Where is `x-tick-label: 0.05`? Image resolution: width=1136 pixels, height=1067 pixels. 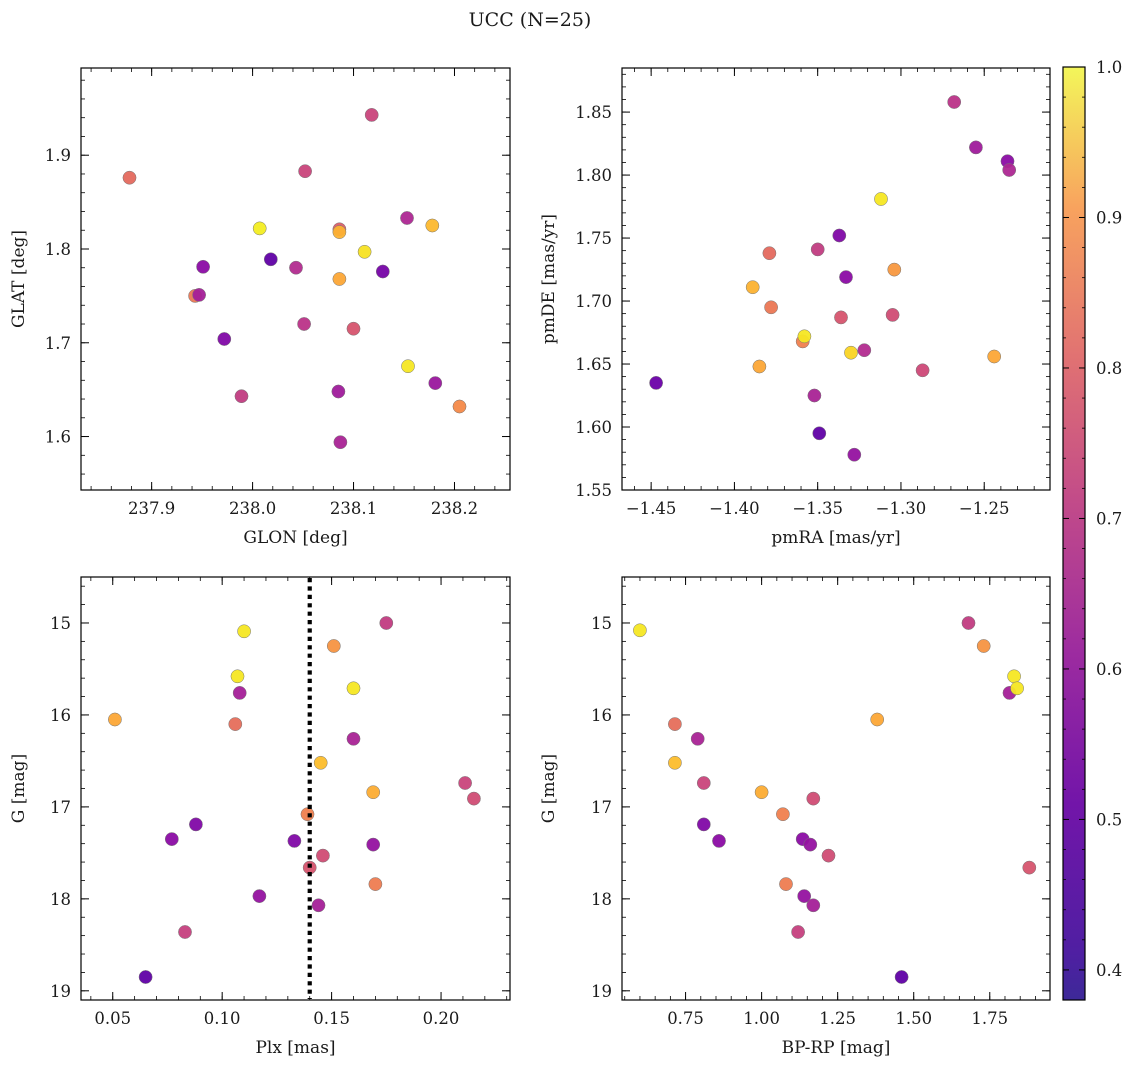
x-tick-label: 0.05 is located at coordinates (112, 1018).